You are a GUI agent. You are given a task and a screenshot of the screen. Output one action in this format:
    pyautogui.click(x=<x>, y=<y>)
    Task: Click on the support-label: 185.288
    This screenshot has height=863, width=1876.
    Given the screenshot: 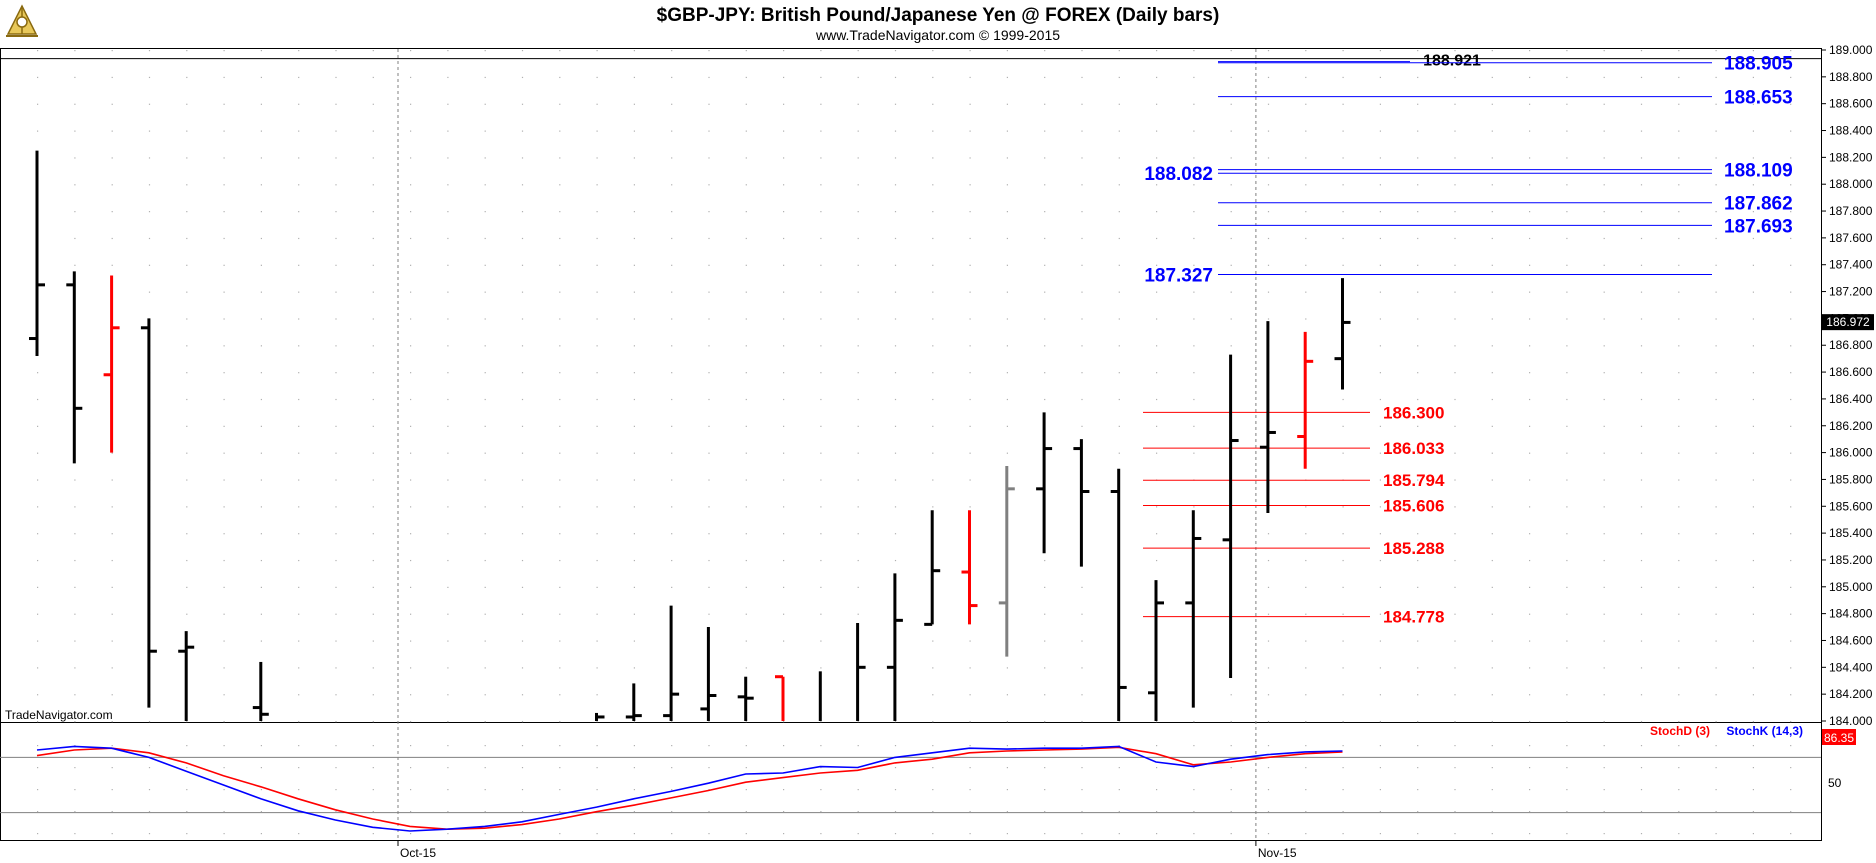 What is the action you would take?
    pyautogui.click(x=1413, y=548)
    